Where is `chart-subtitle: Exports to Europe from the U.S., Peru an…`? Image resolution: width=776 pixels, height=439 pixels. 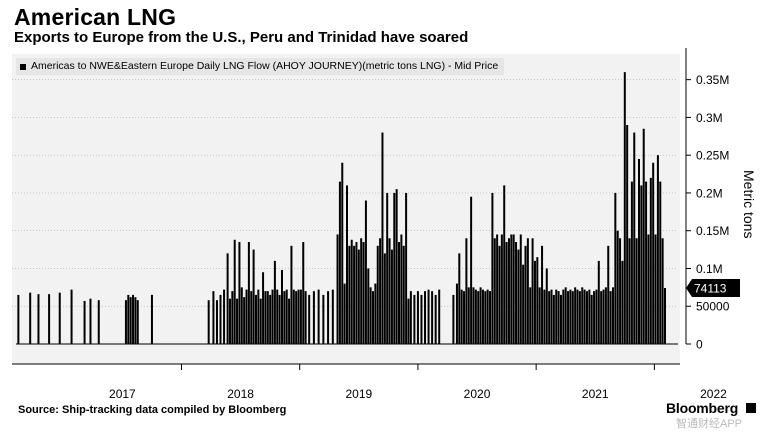 chart-subtitle: Exports to Europe from the U.S., Peru an… is located at coordinates (241, 37).